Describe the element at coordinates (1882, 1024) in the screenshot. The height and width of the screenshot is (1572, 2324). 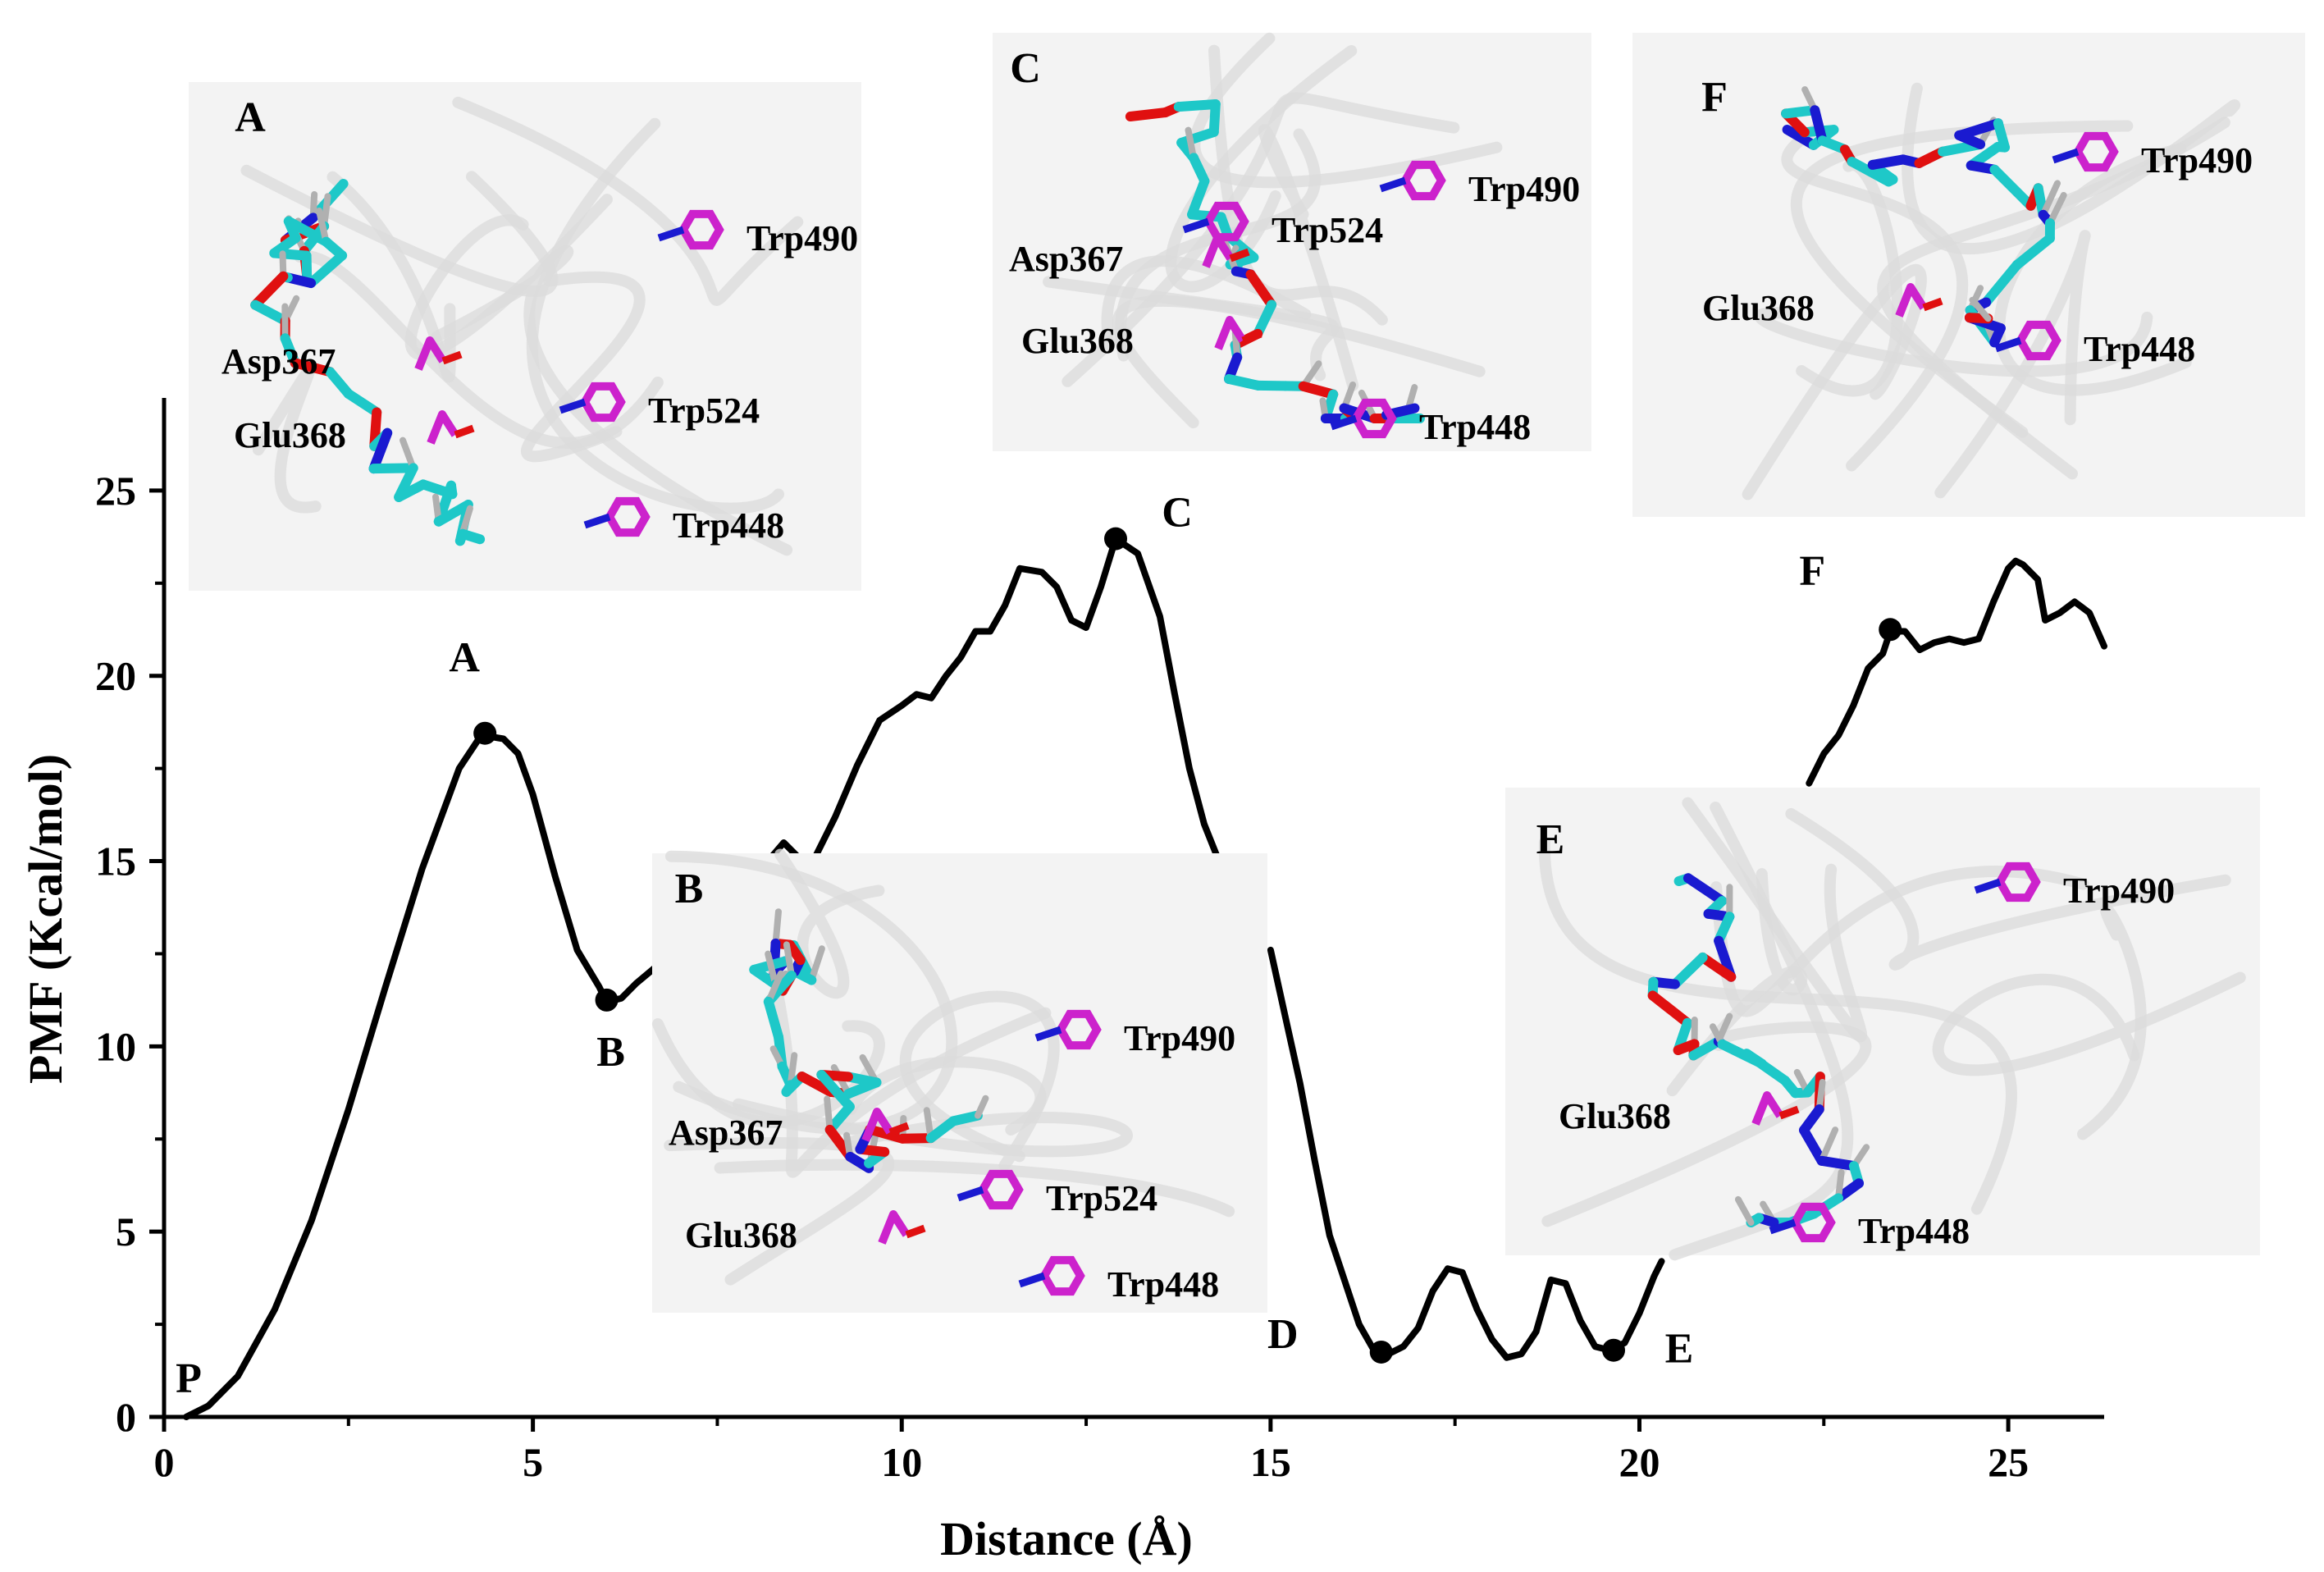
I see `inset-e: Trp490 Glu368 Trp448 E` at that location.